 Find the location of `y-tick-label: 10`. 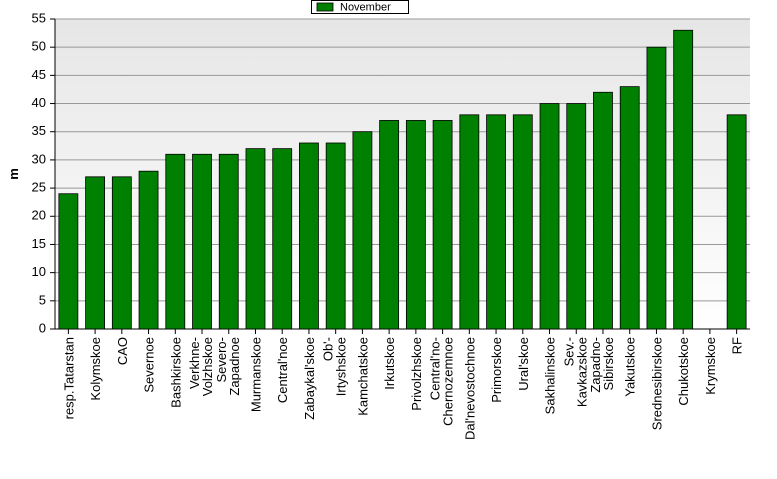

y-tick-label: 10 is located at coordinates (39, 271).